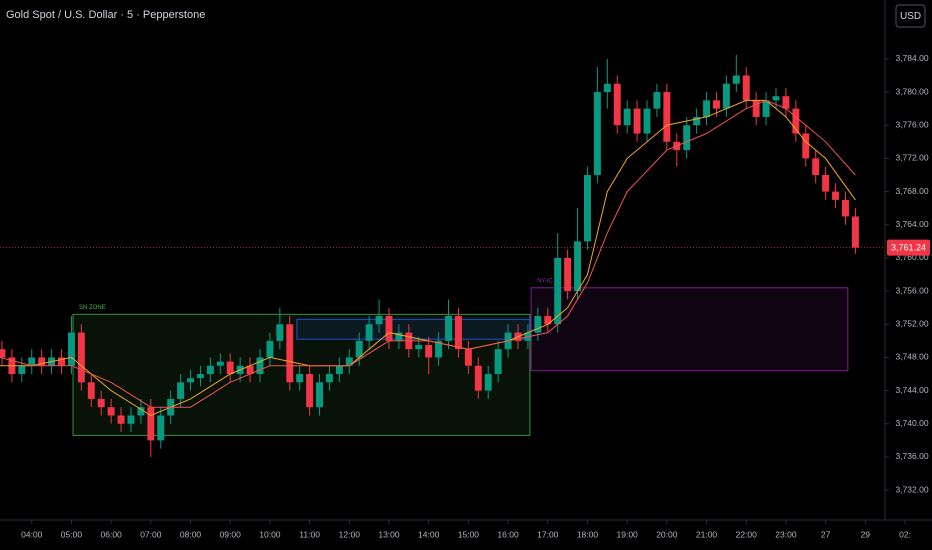 Image resolution: width=932 pixels, height=550 pixels. What do you see at coordinates (707, 534) in the screenshot?
I see `x-tick-label: 21:00` at bounding box center [707, 534].